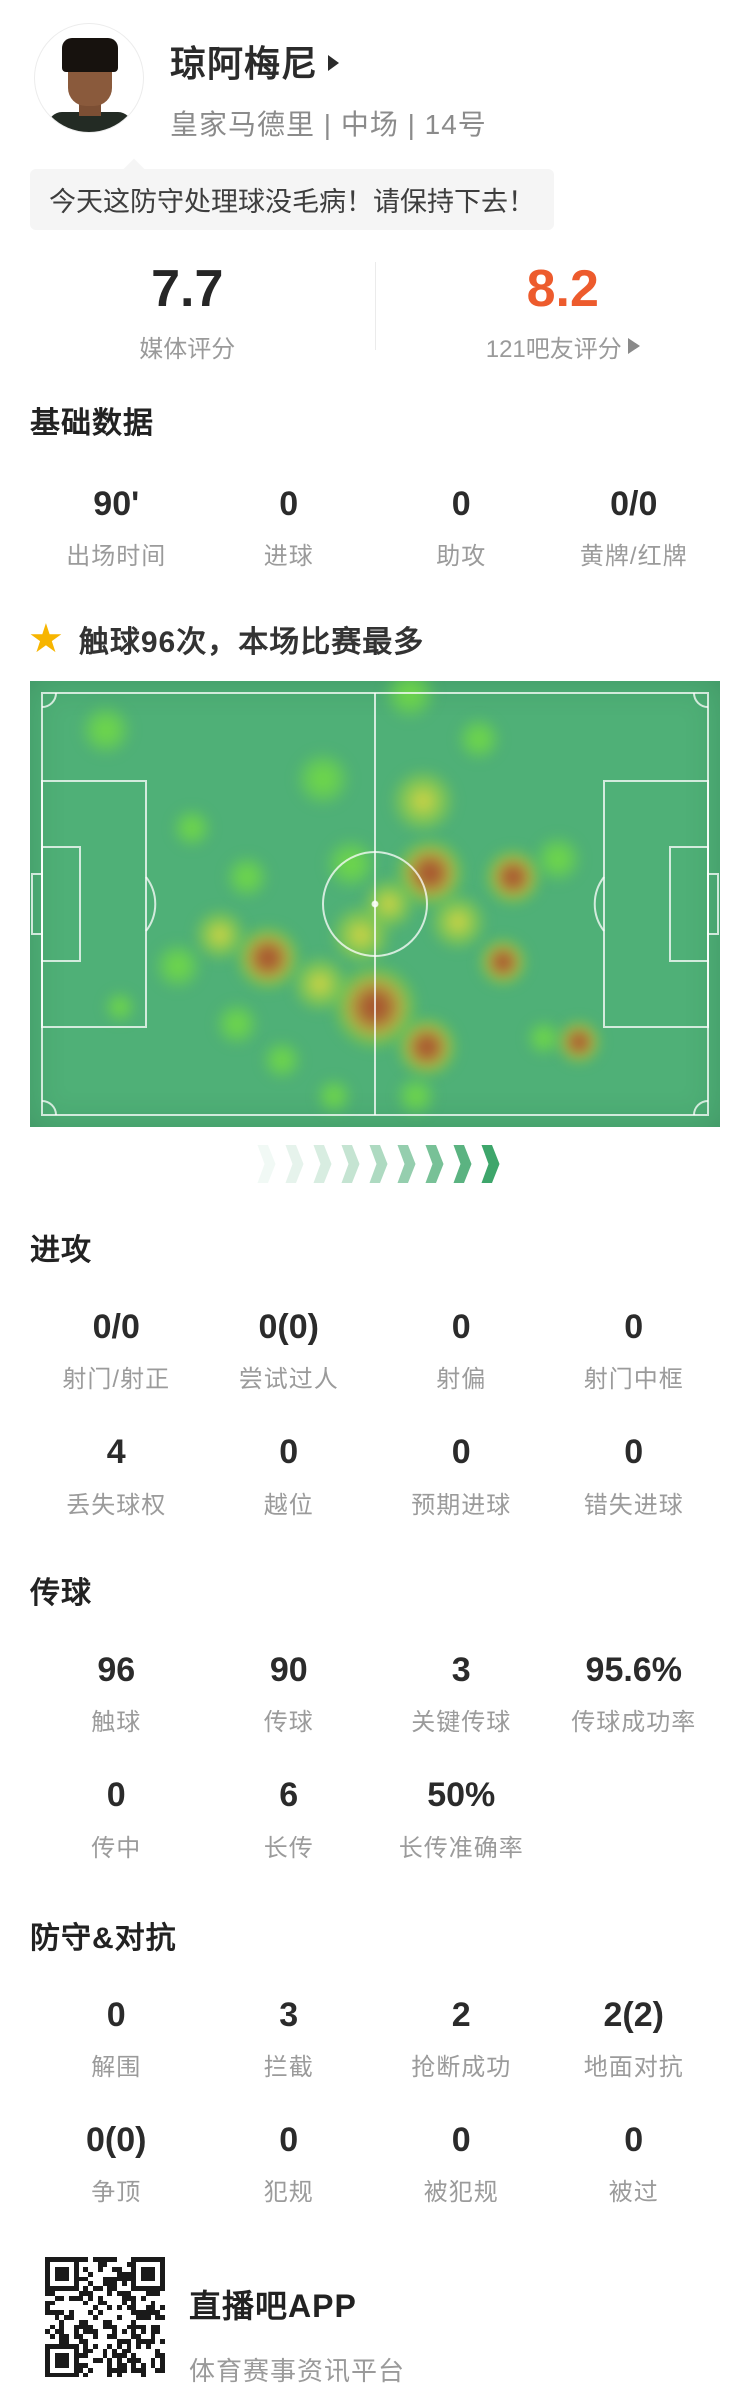 The width and height of the screenshot is (750, 2388). What do you see at coordinates (289, 1351) in the screenshot?
I see `stat-cell: 0(0) 尝试过人` at bounding box center [289, 1351].